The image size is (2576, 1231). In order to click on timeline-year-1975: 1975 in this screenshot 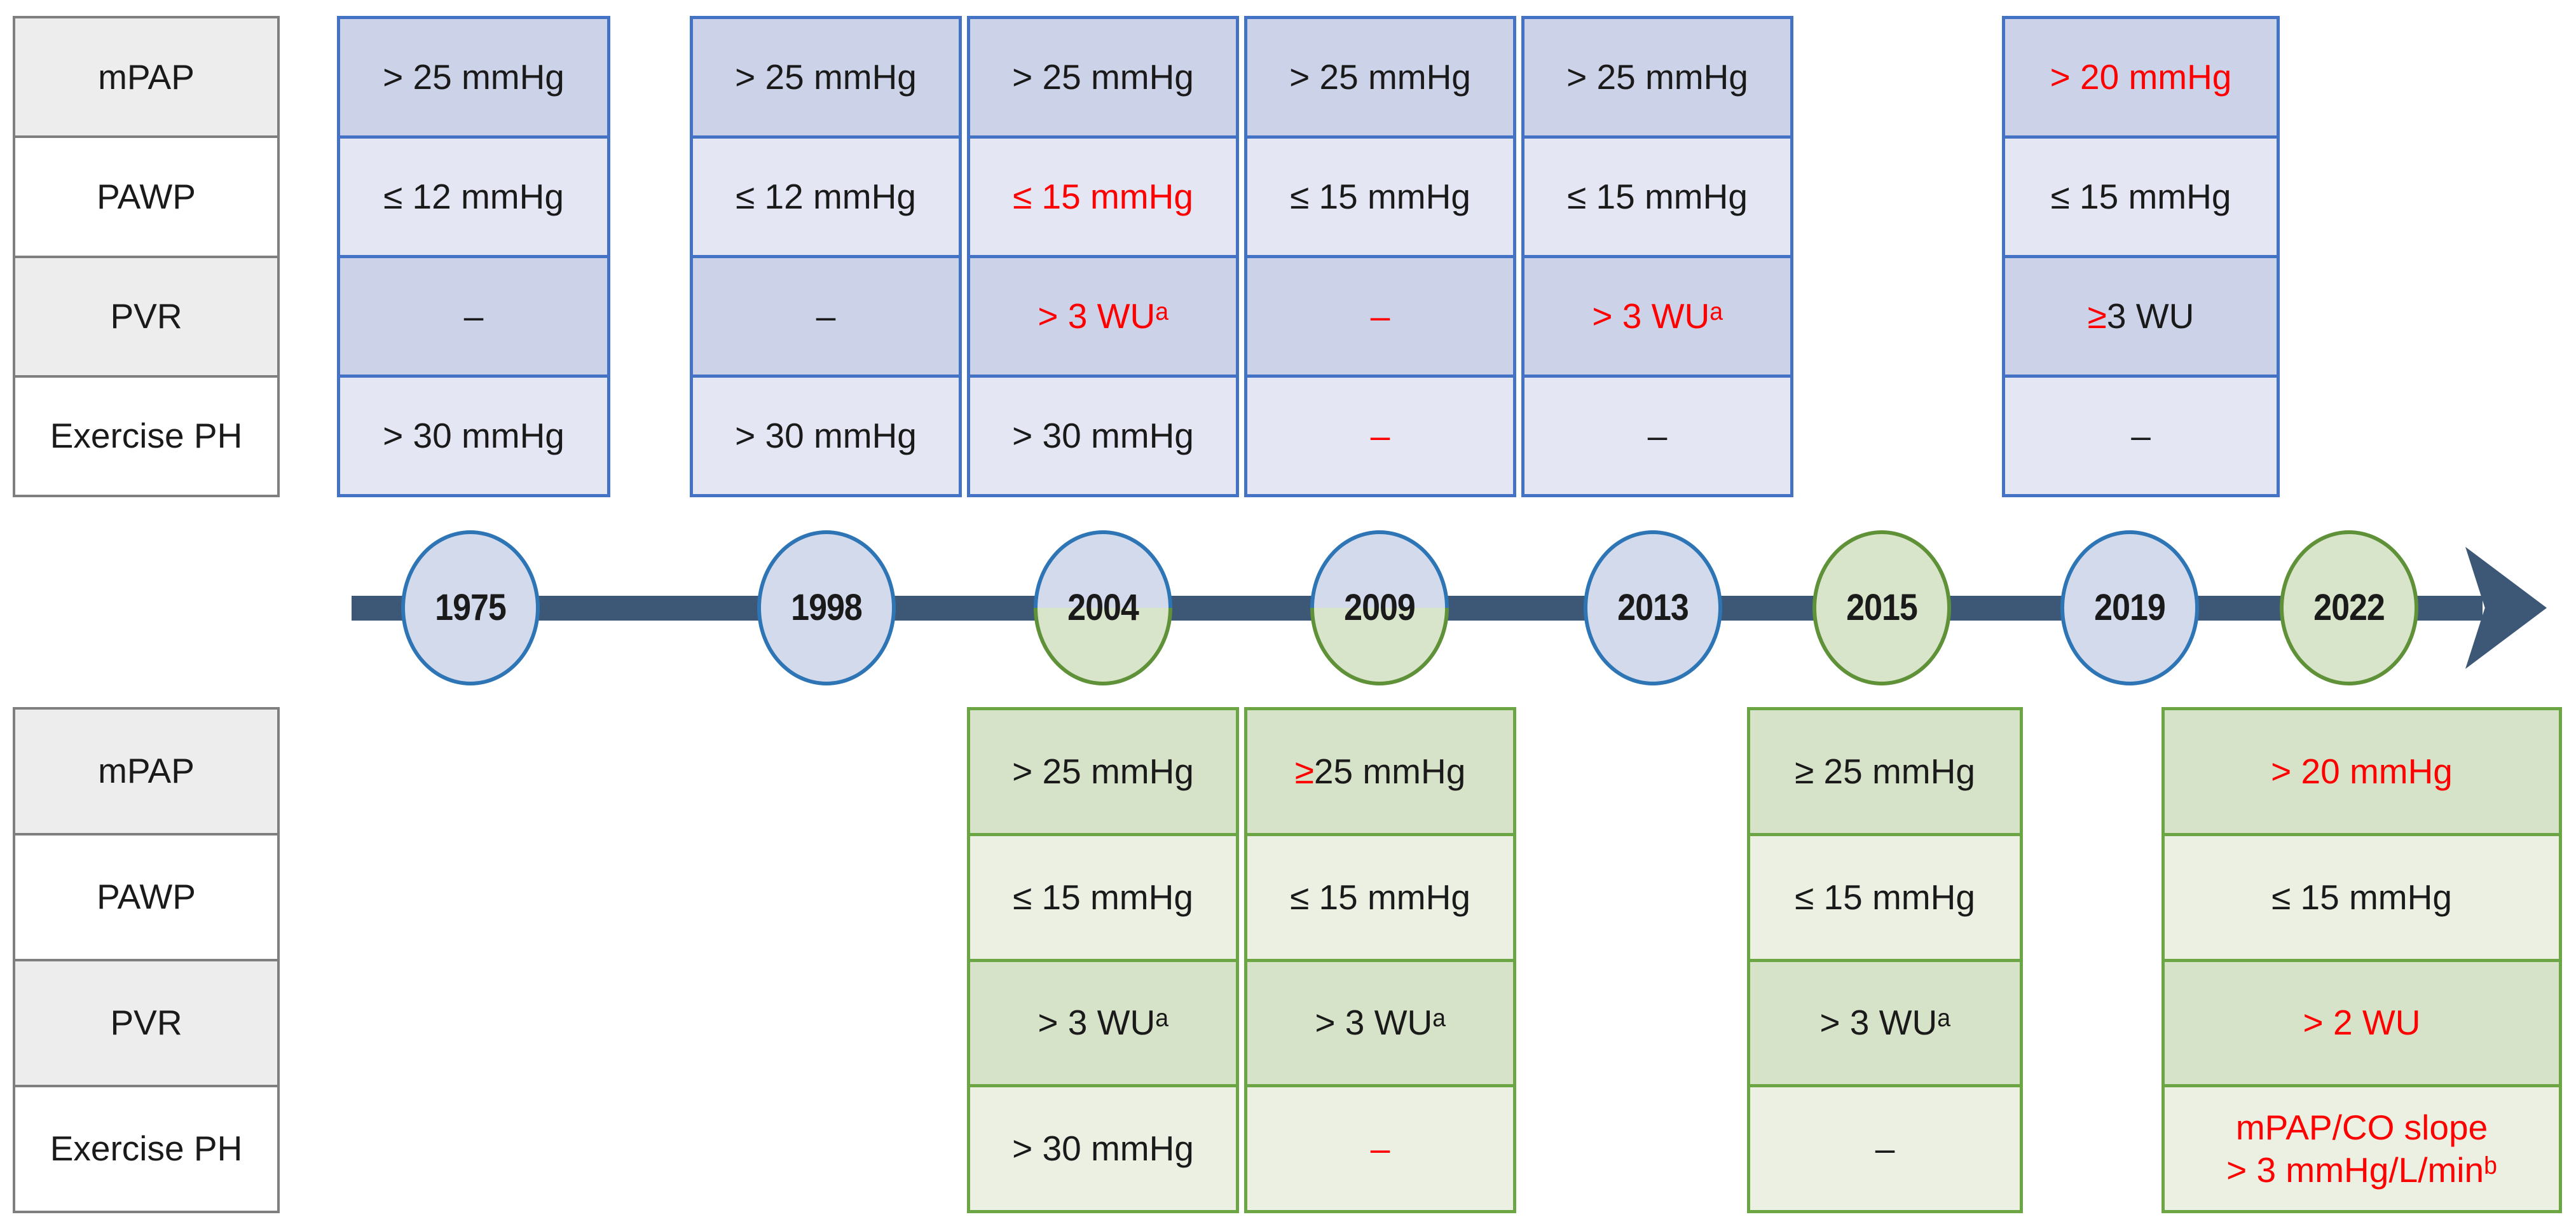, I will do `click(471, 607)`.